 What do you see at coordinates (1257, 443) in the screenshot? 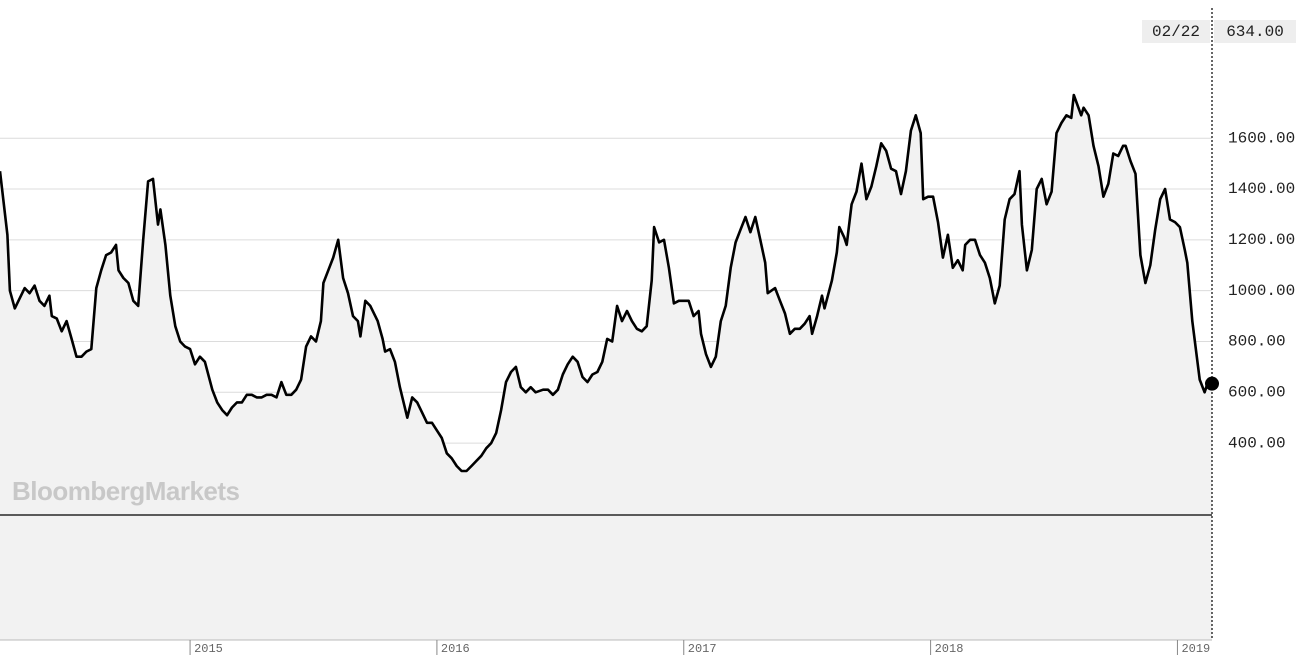
I see `y-tick-label: 400.00` at bounding box center [1257, 443].